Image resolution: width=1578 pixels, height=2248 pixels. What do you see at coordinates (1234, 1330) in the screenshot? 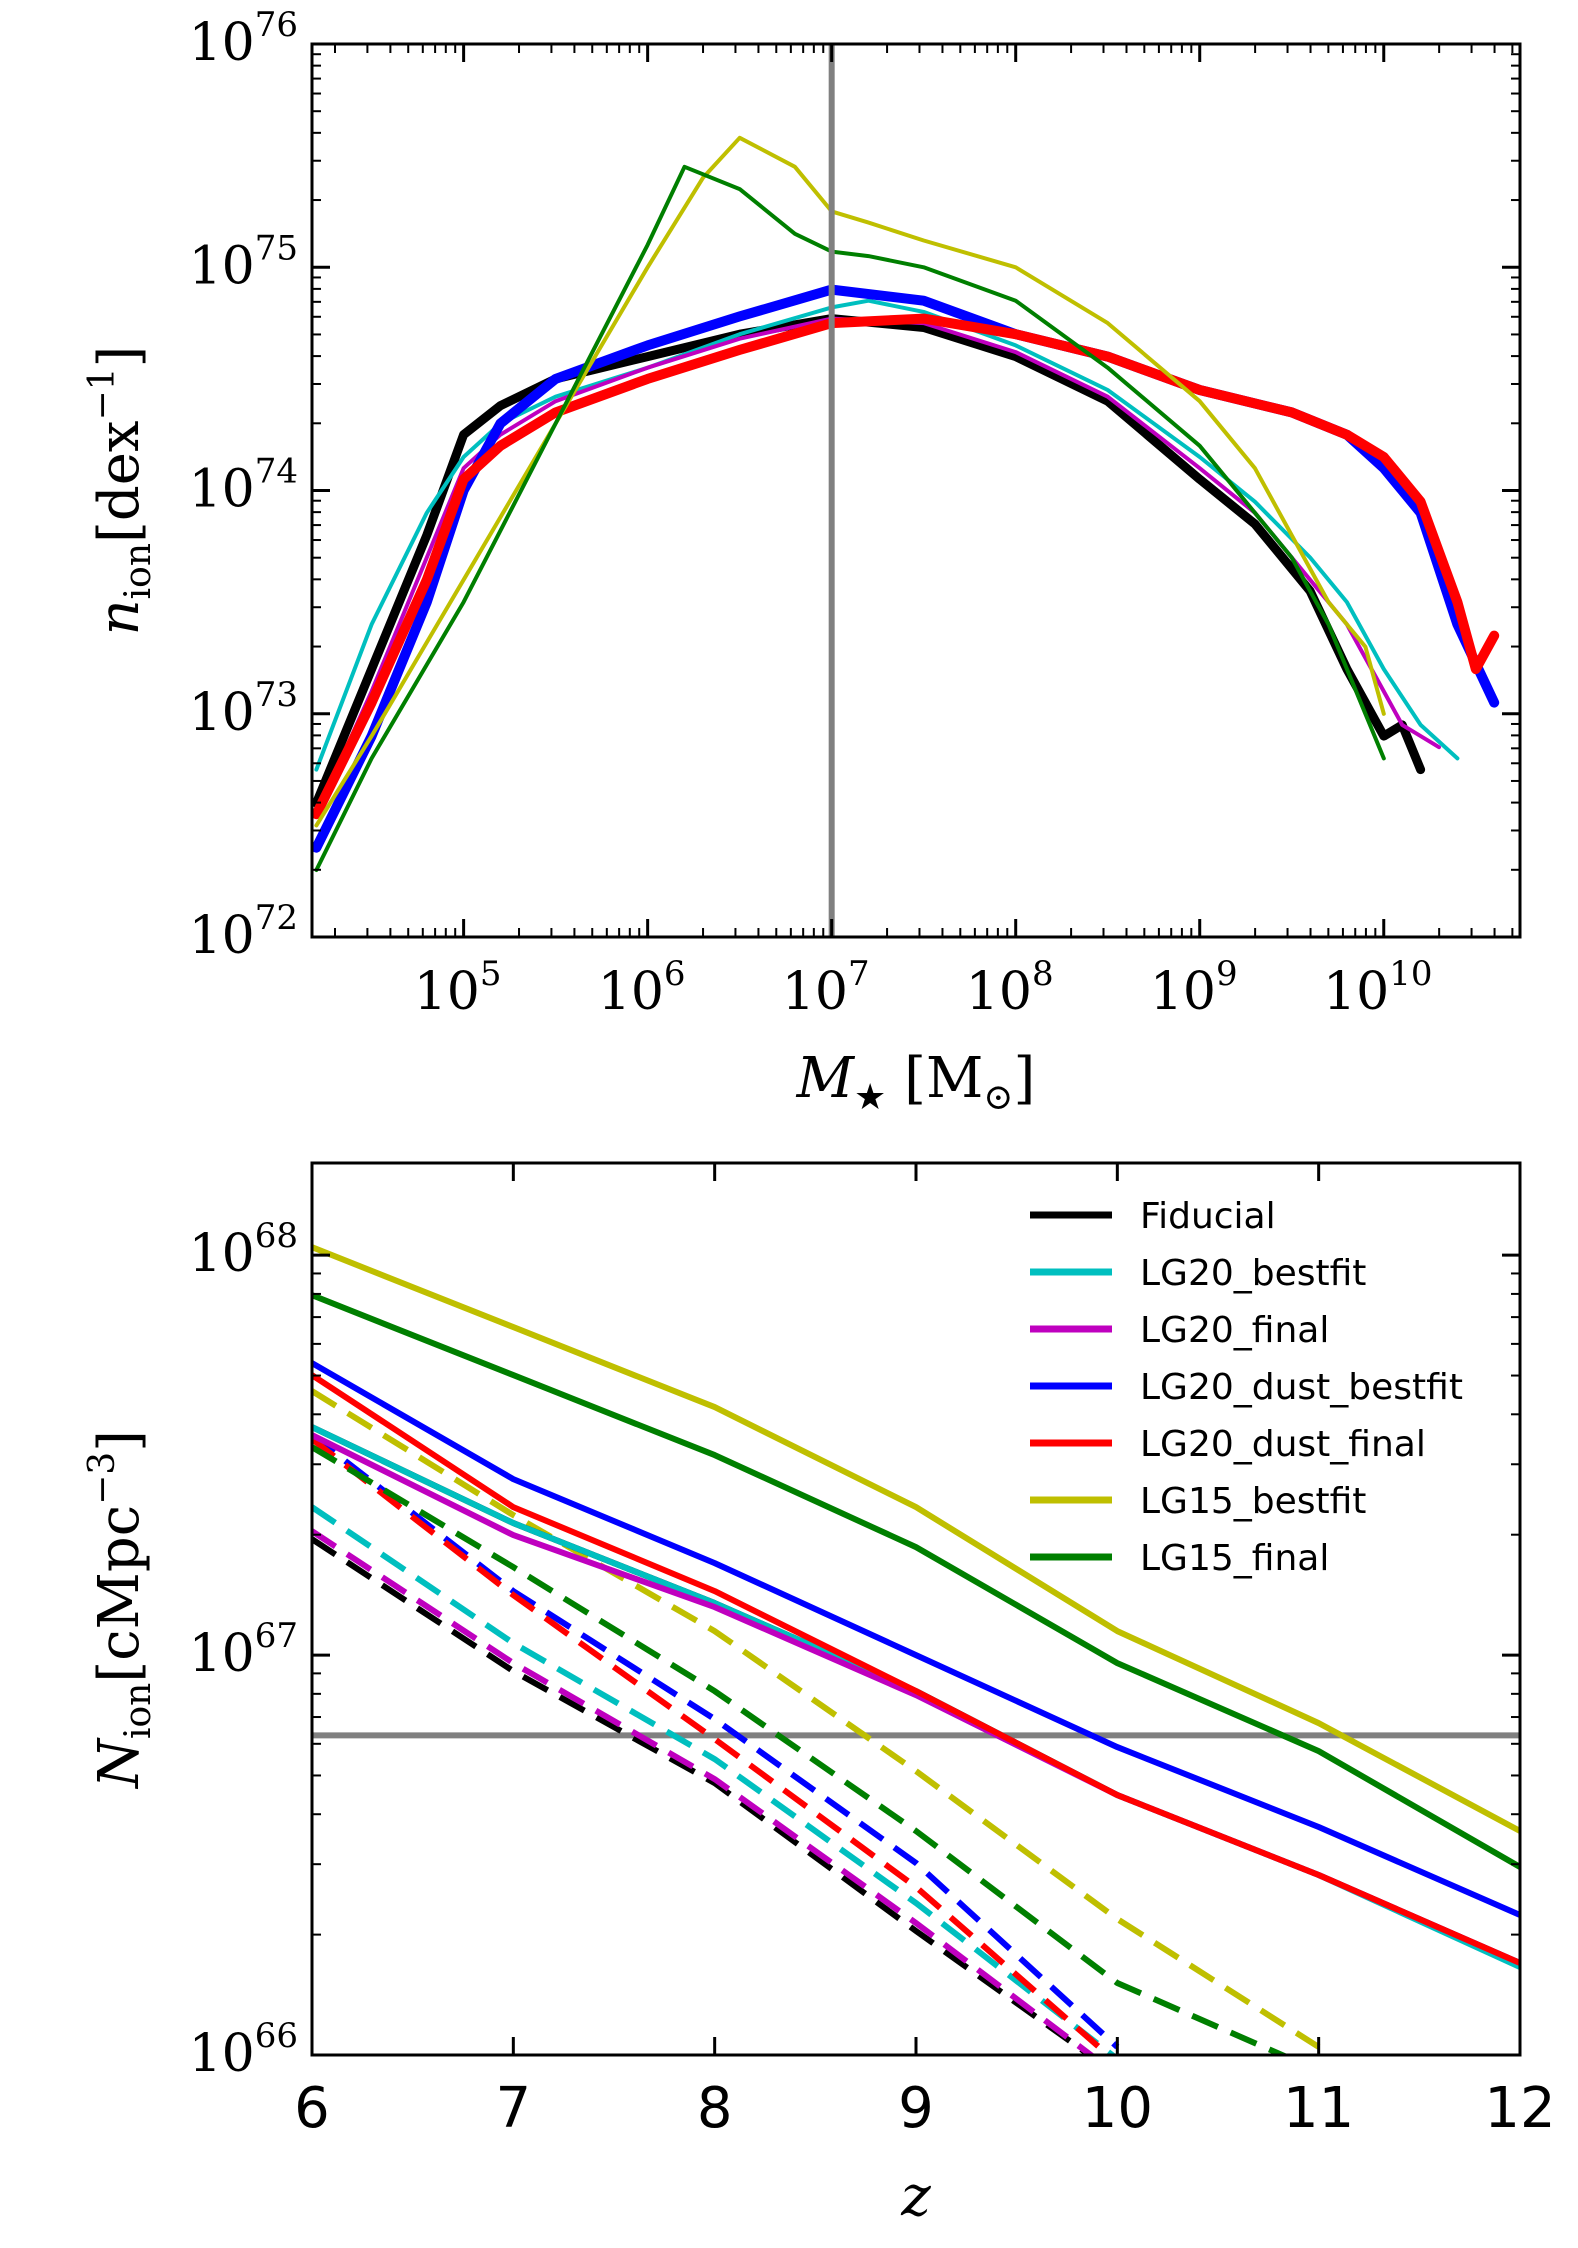
I see `legend-label: LG20_final` at bounding box center [1234, 1330].